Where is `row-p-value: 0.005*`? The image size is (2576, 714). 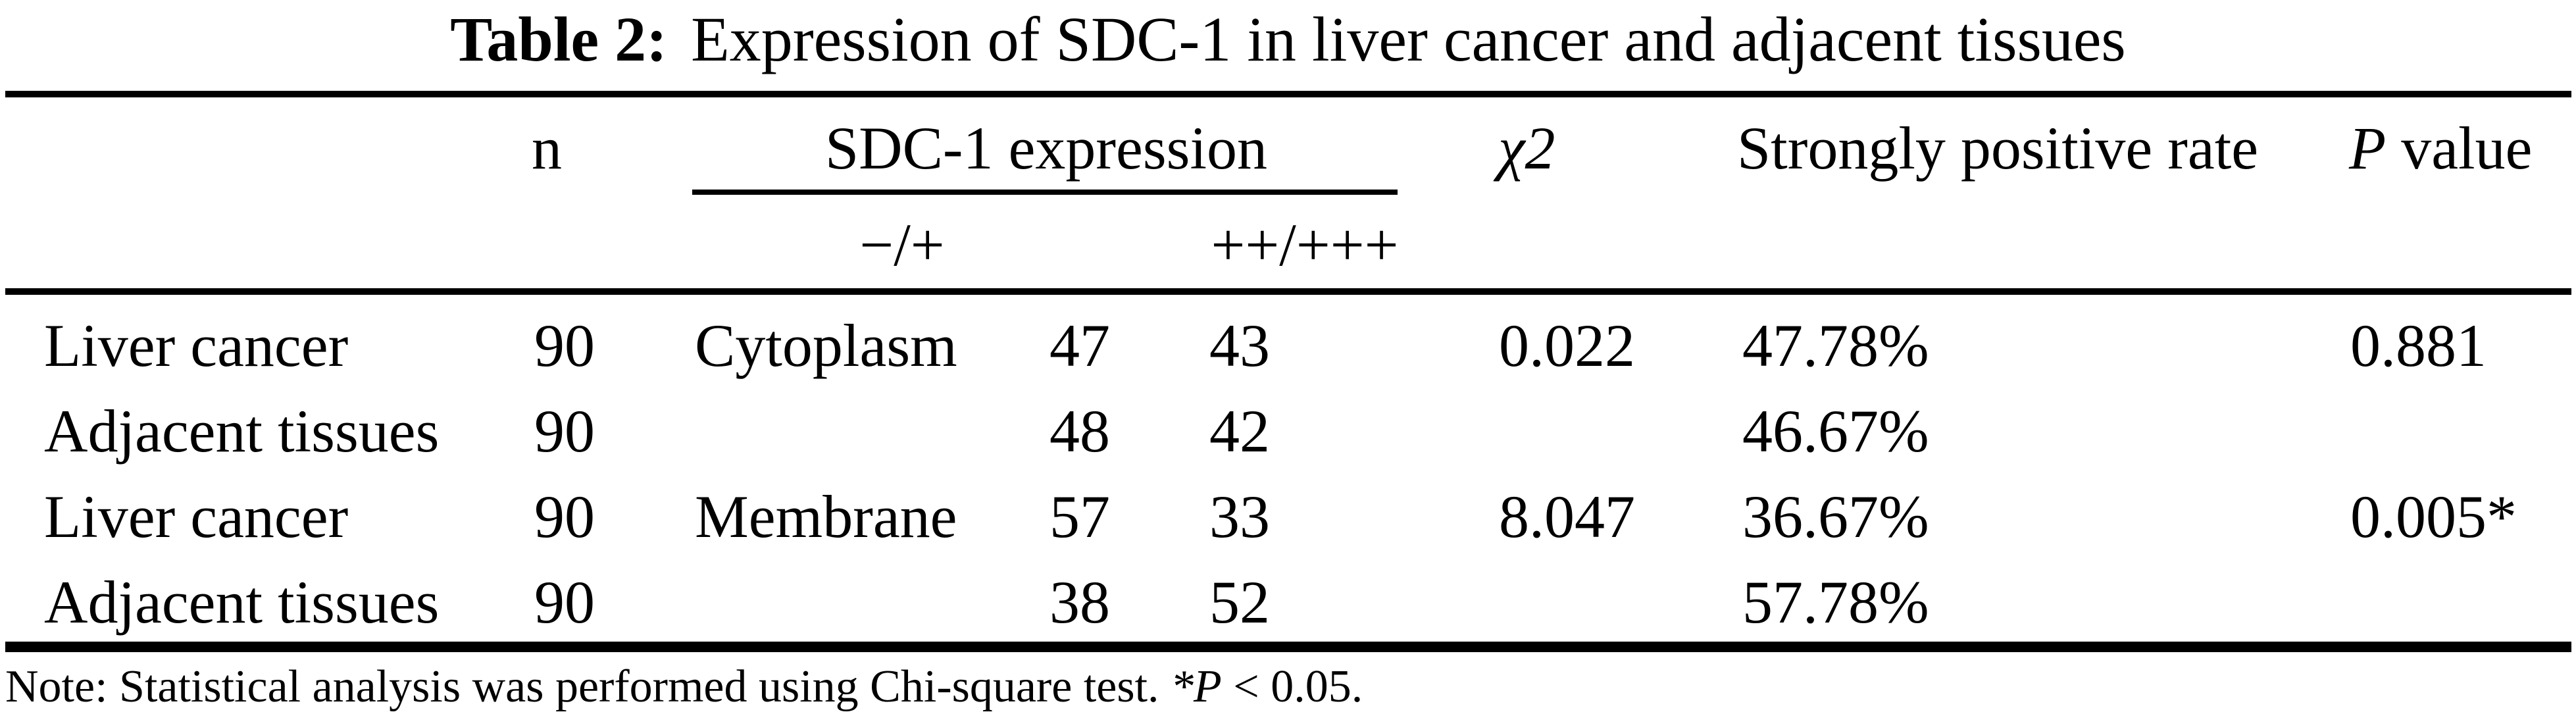 row-p-value: 0.005* is located at coordinates (2433, 516).